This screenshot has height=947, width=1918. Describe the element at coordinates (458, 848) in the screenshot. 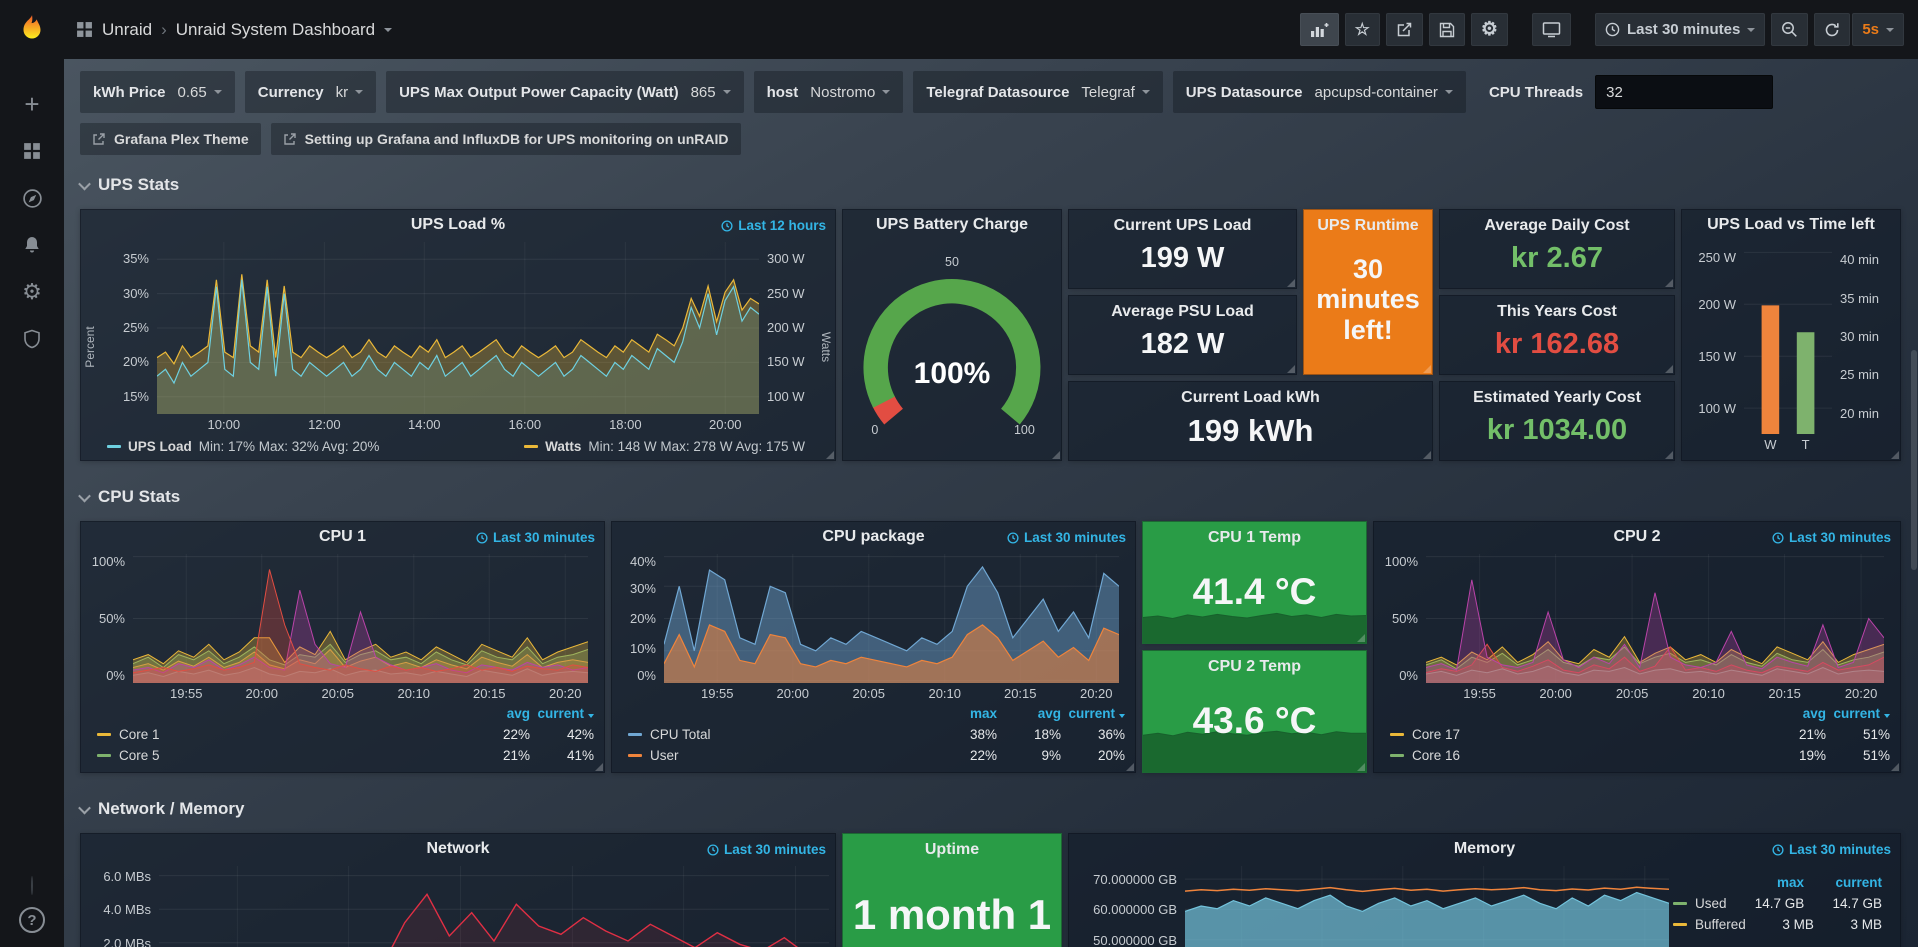

I see `panel-title: Network` at that location.